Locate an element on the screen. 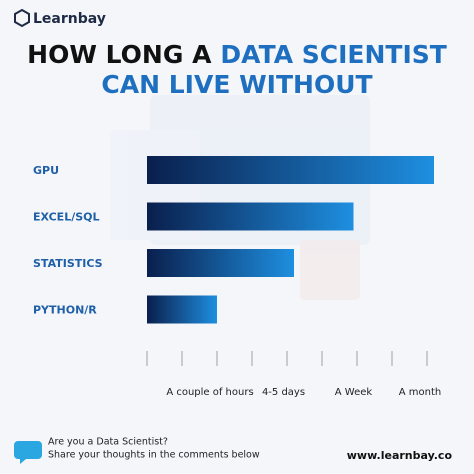  category-label: EXCEL/SQL is located at coordinates (66, 217).